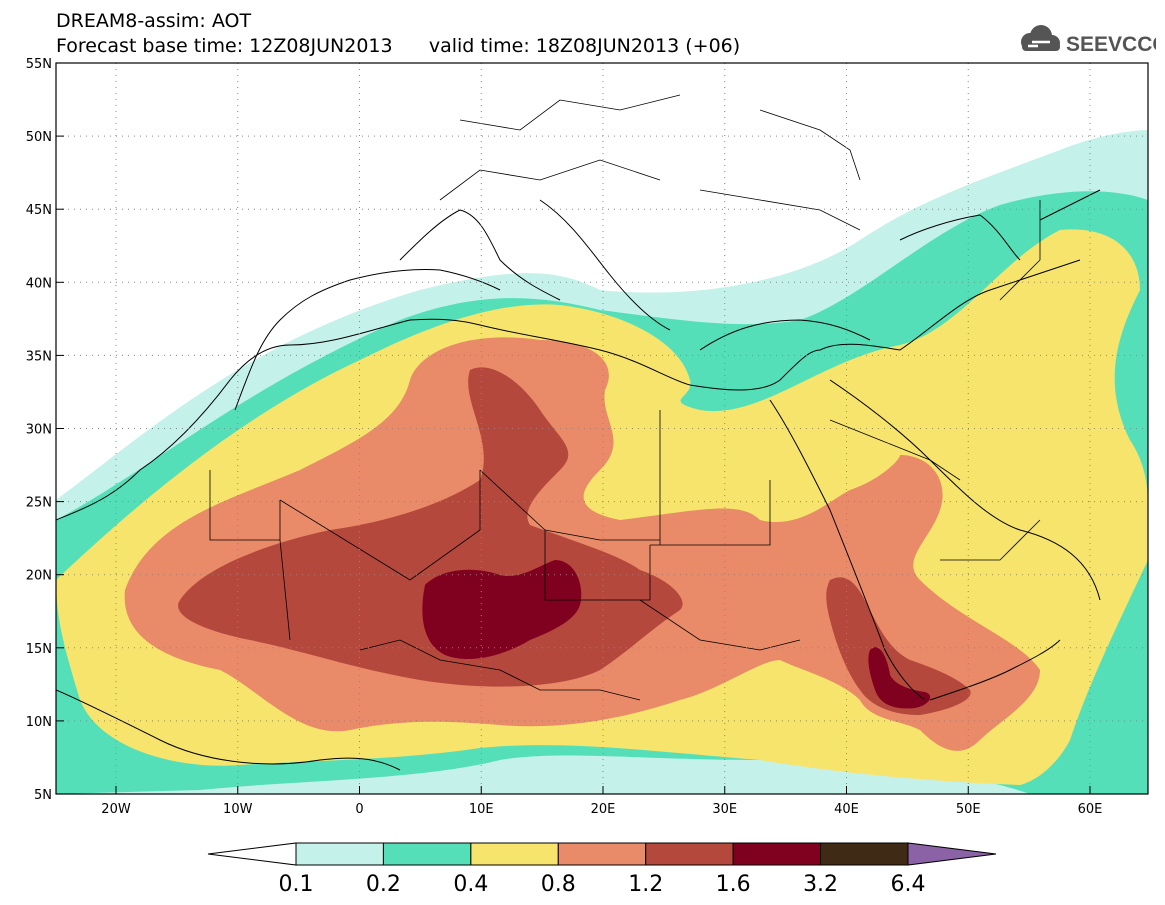  I want to click on colorbar-label: 1.2, so click(645, 884).